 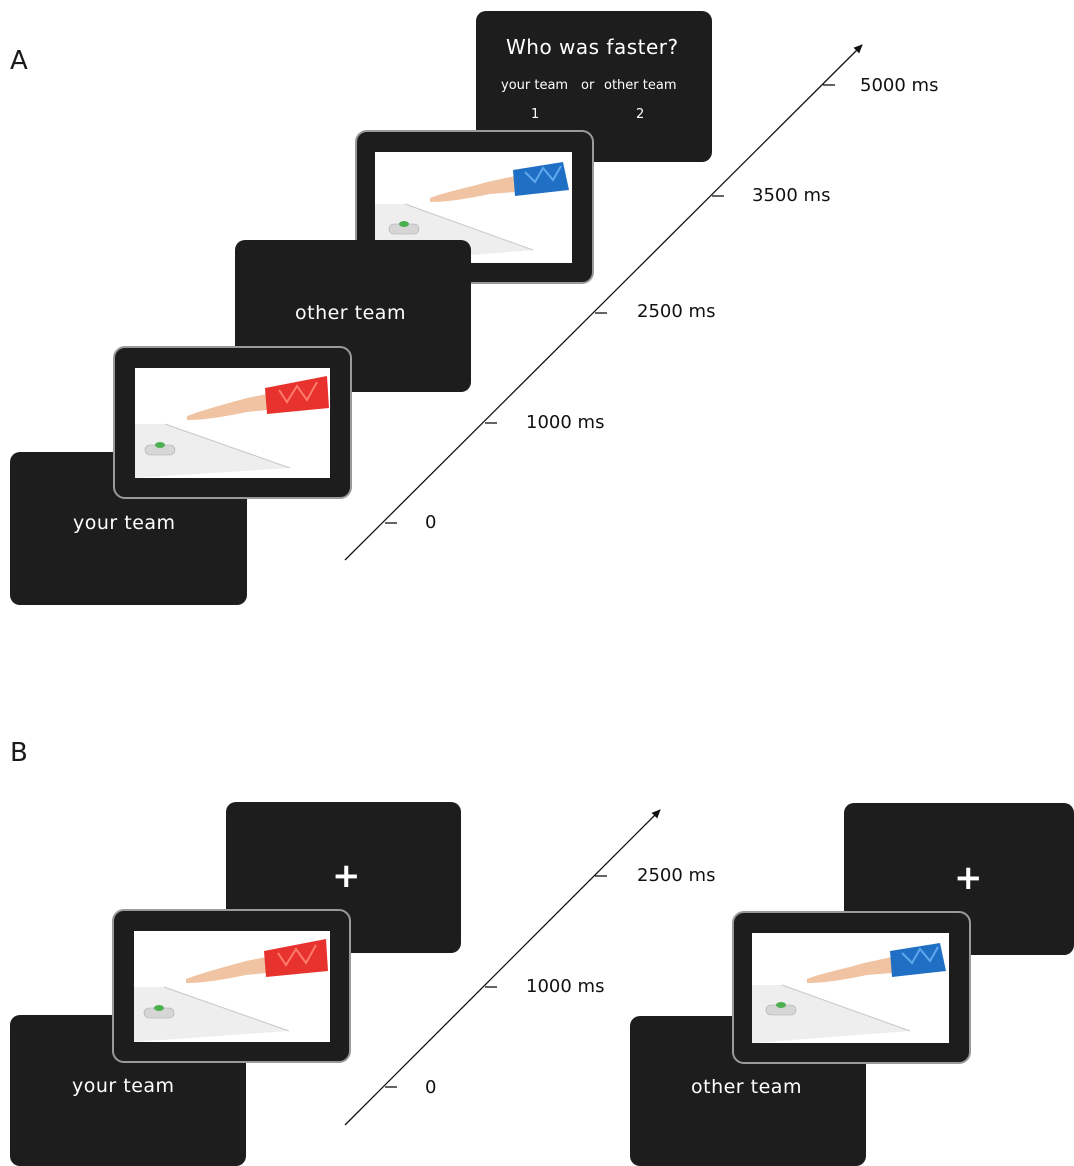 I want to click on hand-illustration-blue-b, so click(x=849, y=993).